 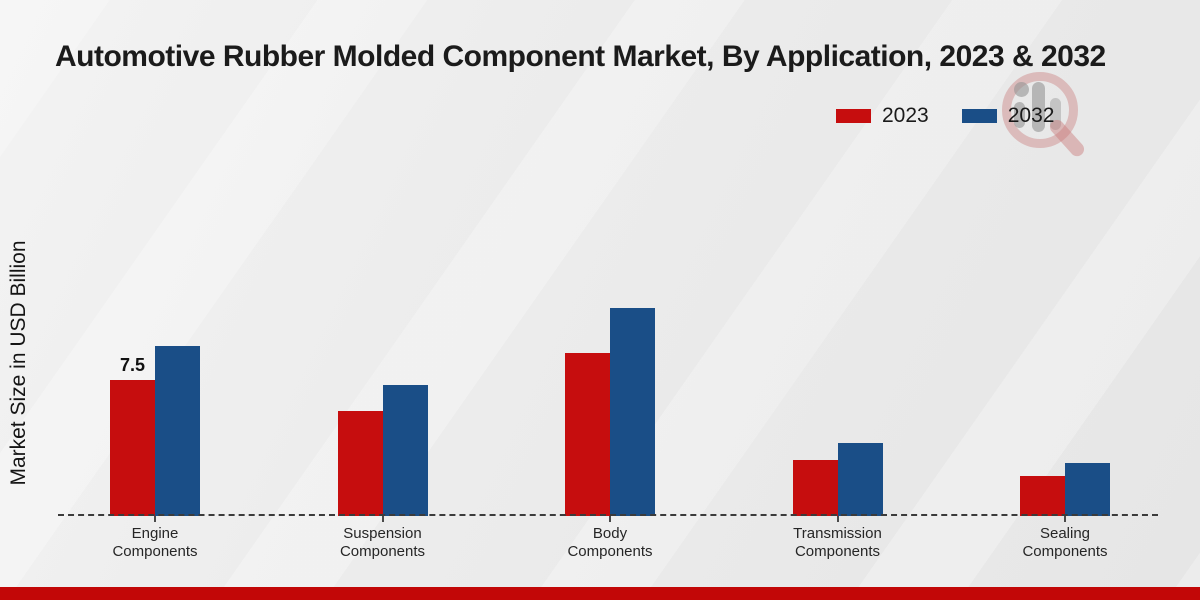 I want to click on logo-bar-left, so click(x=1019, y=115).